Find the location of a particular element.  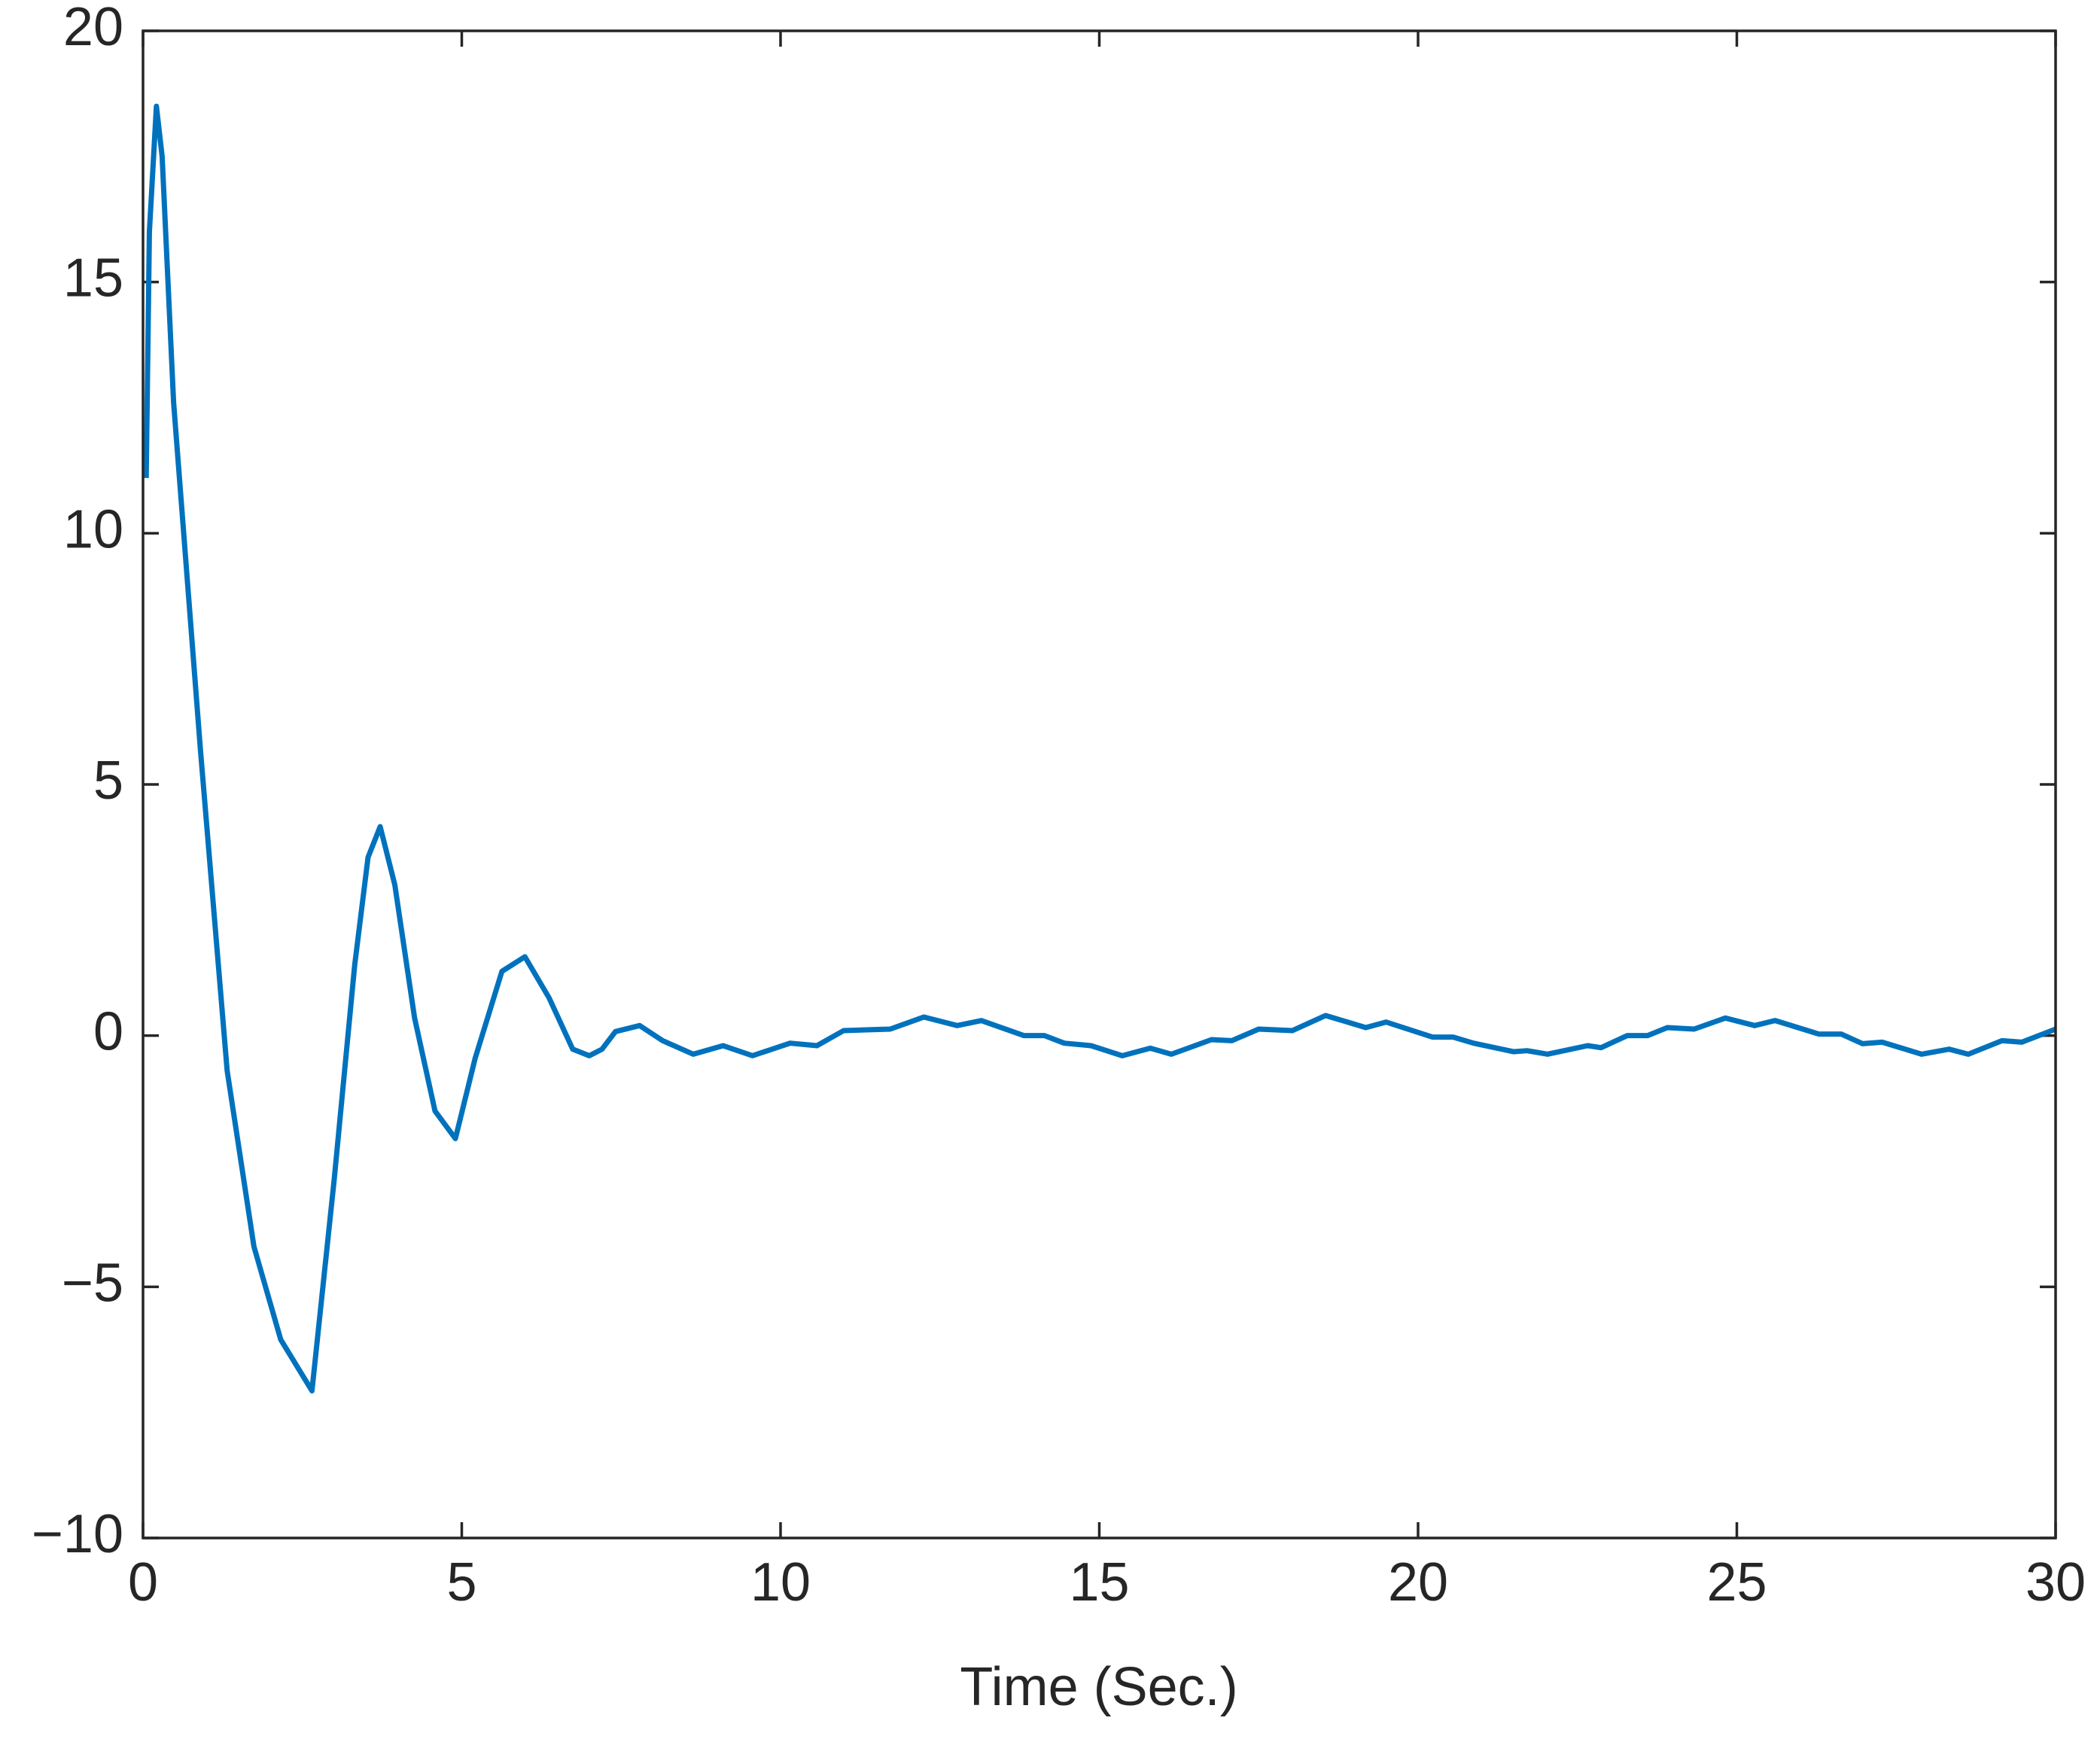

x-tick-label: 0 is located at coordinates (143, 1582).